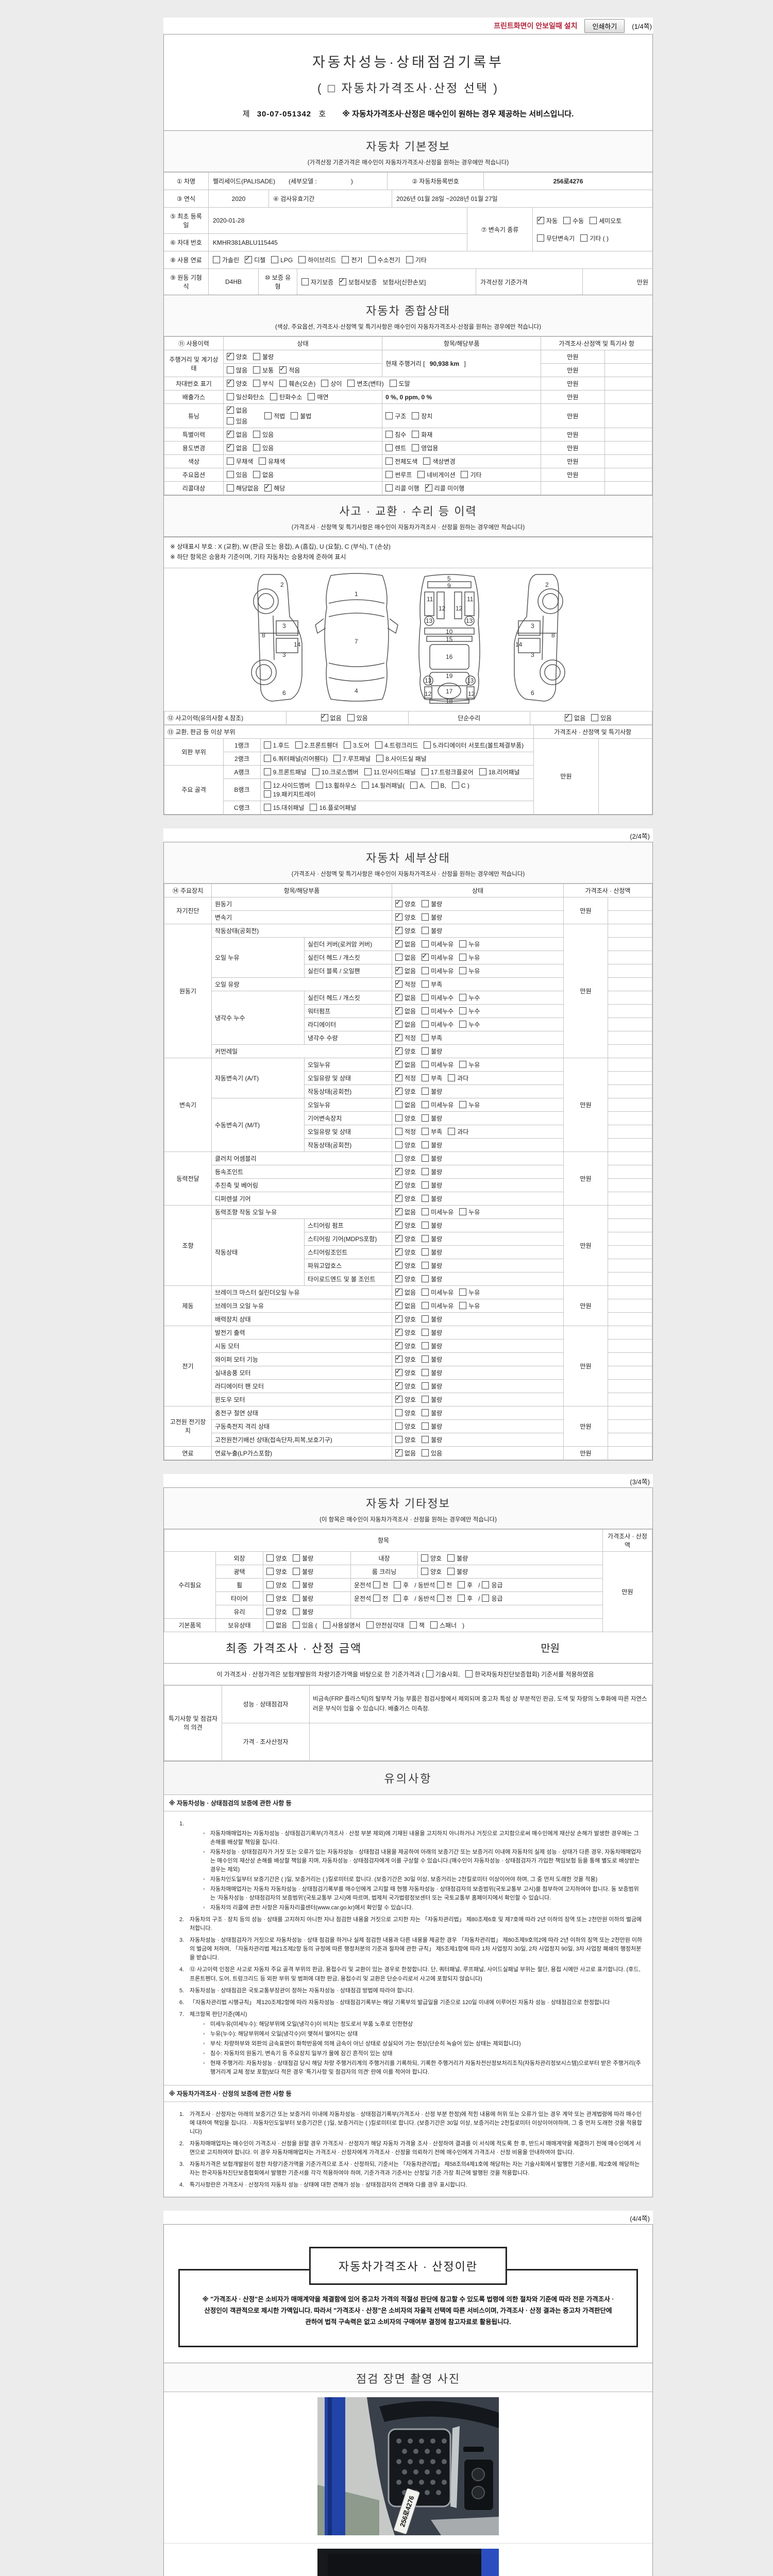 Image resolution: width=773 pixels, height=2576 pixels. What do you see at coordinates (303, 181) in the screenshot?
I see `submodel-label: (세부모델 :` at bounding box center [303, 181].